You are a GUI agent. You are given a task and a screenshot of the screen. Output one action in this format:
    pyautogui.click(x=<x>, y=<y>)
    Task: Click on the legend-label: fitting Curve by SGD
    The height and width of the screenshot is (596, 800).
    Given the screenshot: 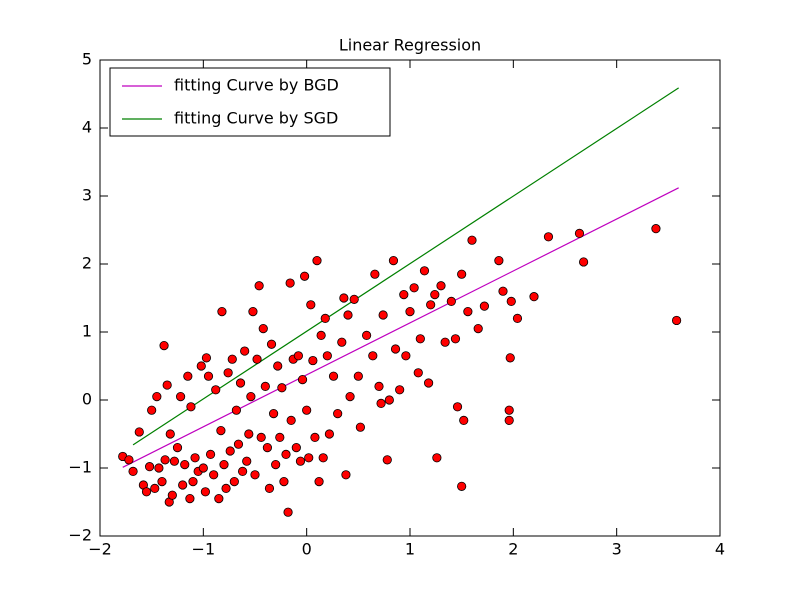 What is the action you would take?
    pyautogui.click(x=256, y=118)
    